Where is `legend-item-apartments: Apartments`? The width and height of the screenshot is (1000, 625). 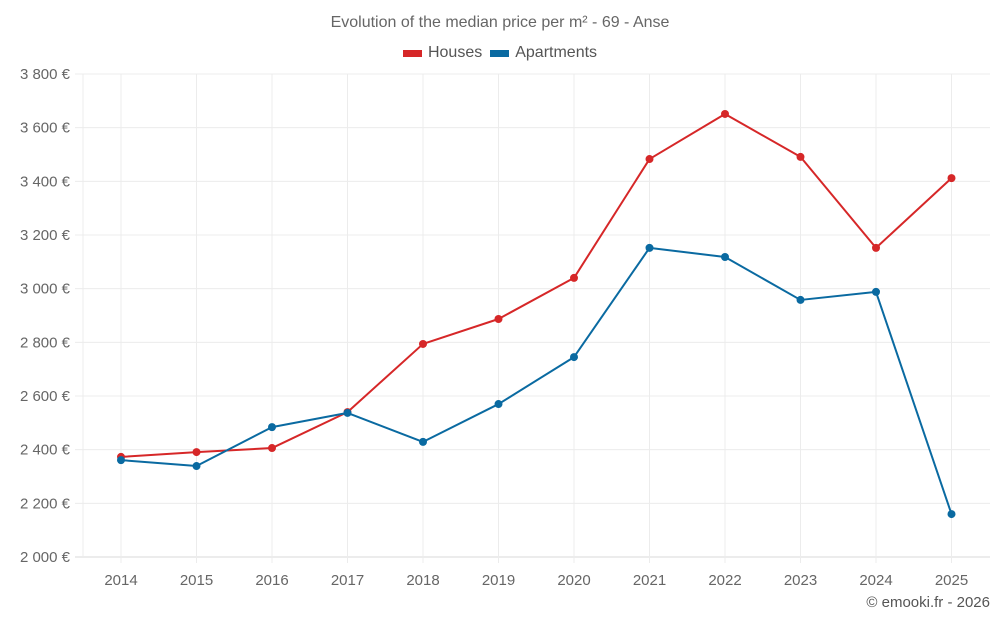 legend-item-apartments: Apartments is located at coordinates (543, 53).